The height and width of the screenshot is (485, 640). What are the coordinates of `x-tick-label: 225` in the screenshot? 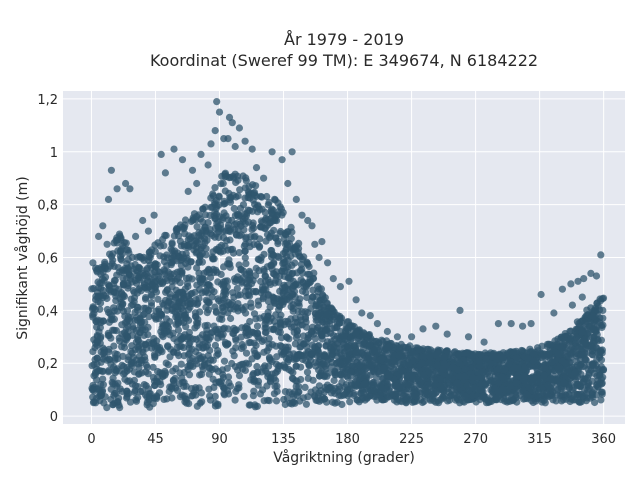 It's located at (411, 439).